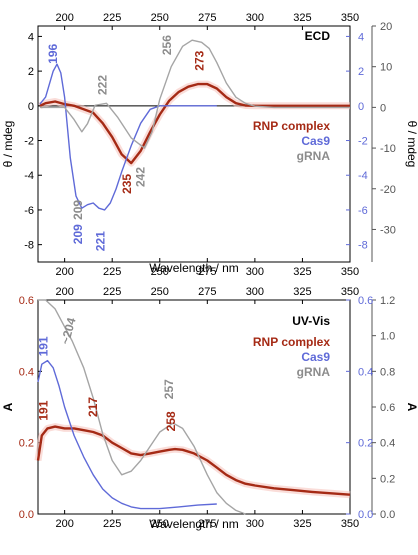 This screenshot has height=555, width=418. Describe the element at coordinates (388, 190) in the screenshot. I see `y-tick-label-right-gray: -20` at that location.